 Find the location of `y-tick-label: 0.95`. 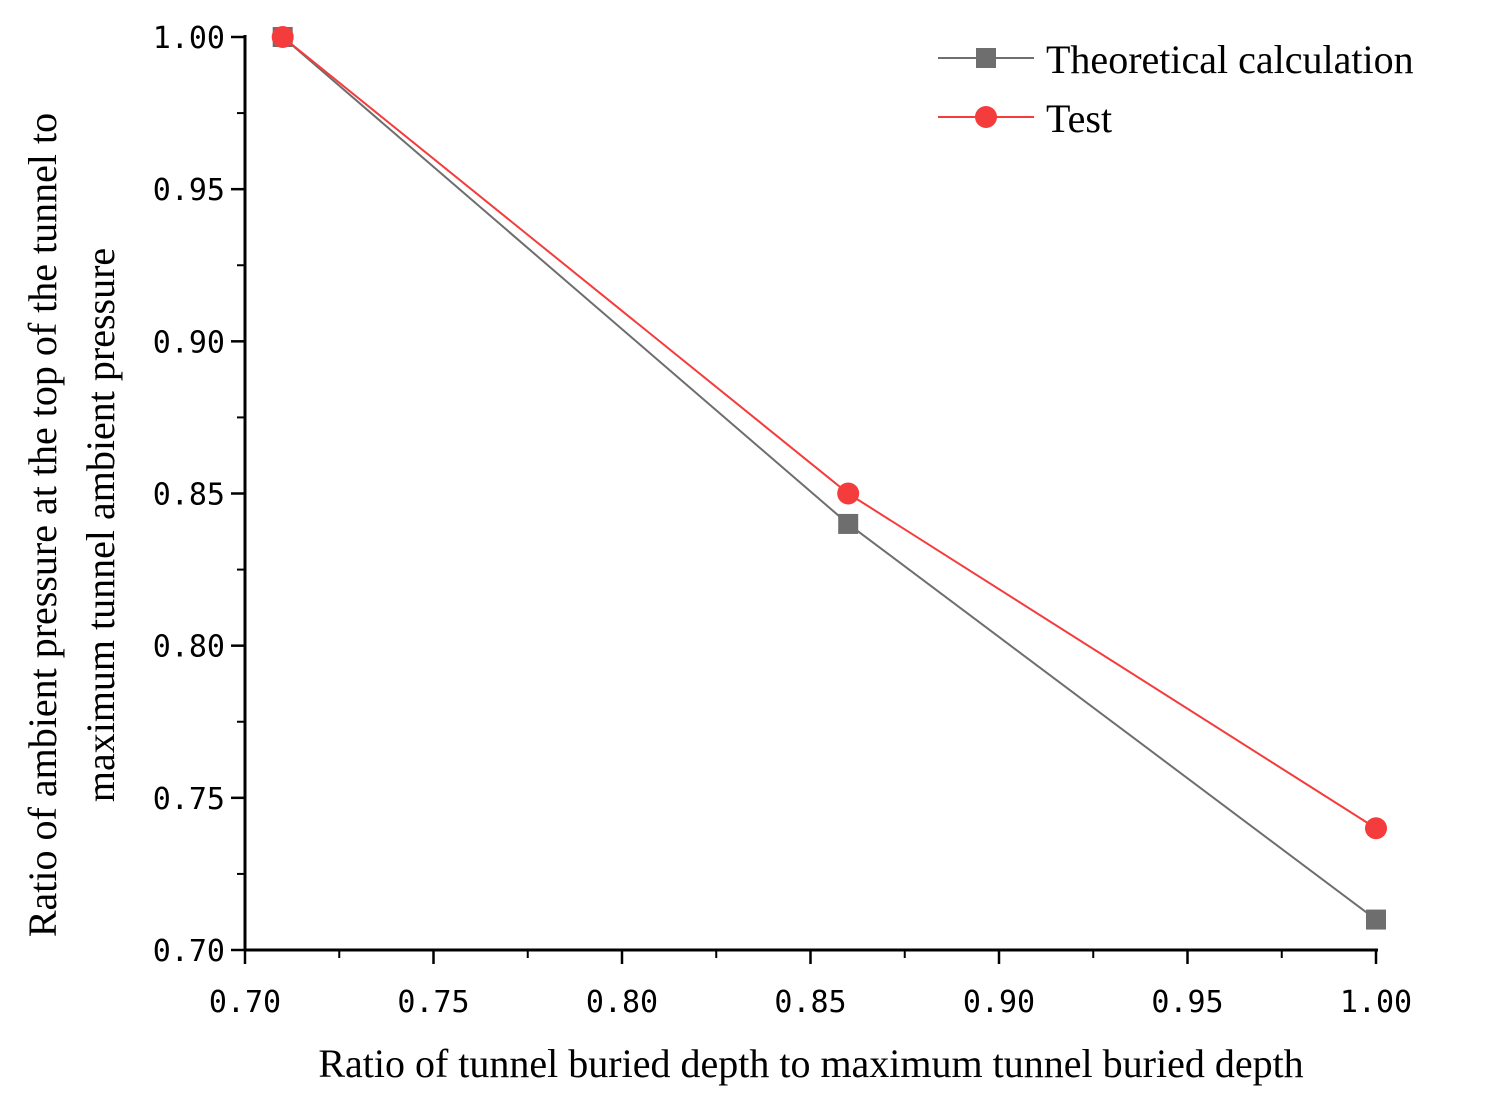

y-tick-label: 0.95 is located at coordinates (189, 190).